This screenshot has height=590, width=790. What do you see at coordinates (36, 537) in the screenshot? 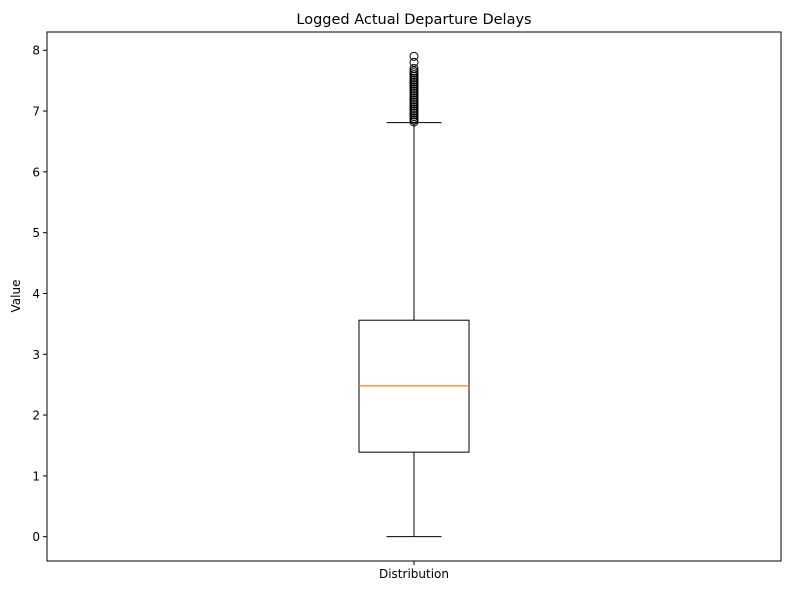
I see `y-tick-label: 0` at bounding box center [36, 537].